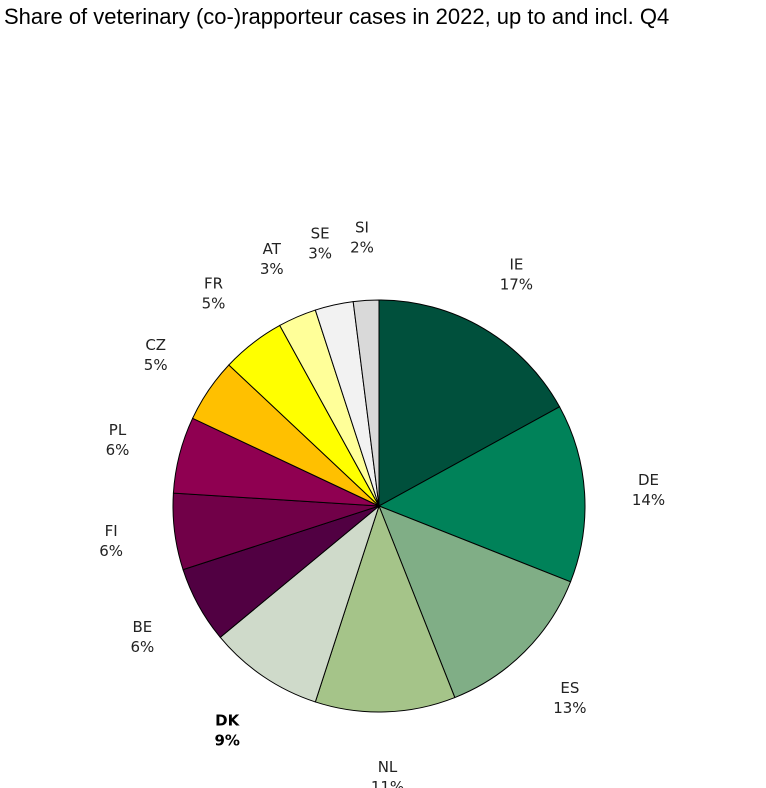 The width and height of the screenshot is (766, 788). What do you see at coordinates (387, 783) in the screenshot?
I see `slice-percent-nl: 11%` at bounding box center [387, 783].